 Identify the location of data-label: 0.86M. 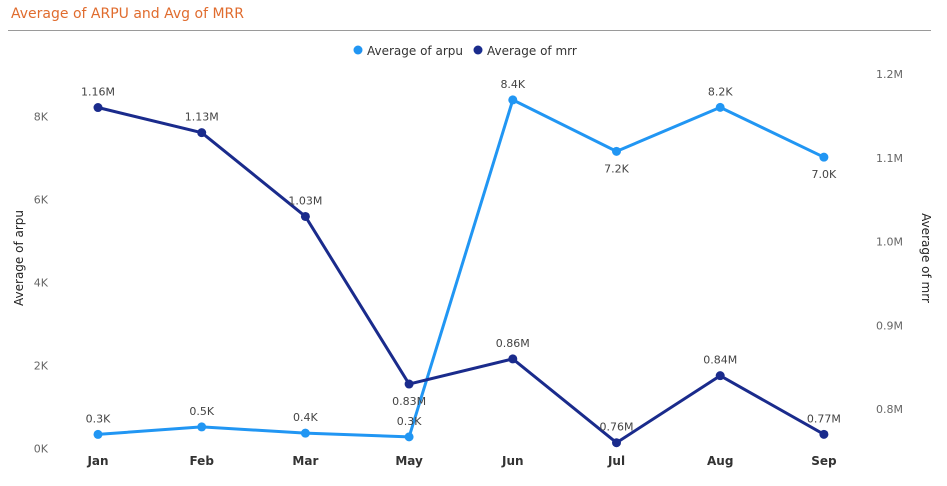
(513, 343).